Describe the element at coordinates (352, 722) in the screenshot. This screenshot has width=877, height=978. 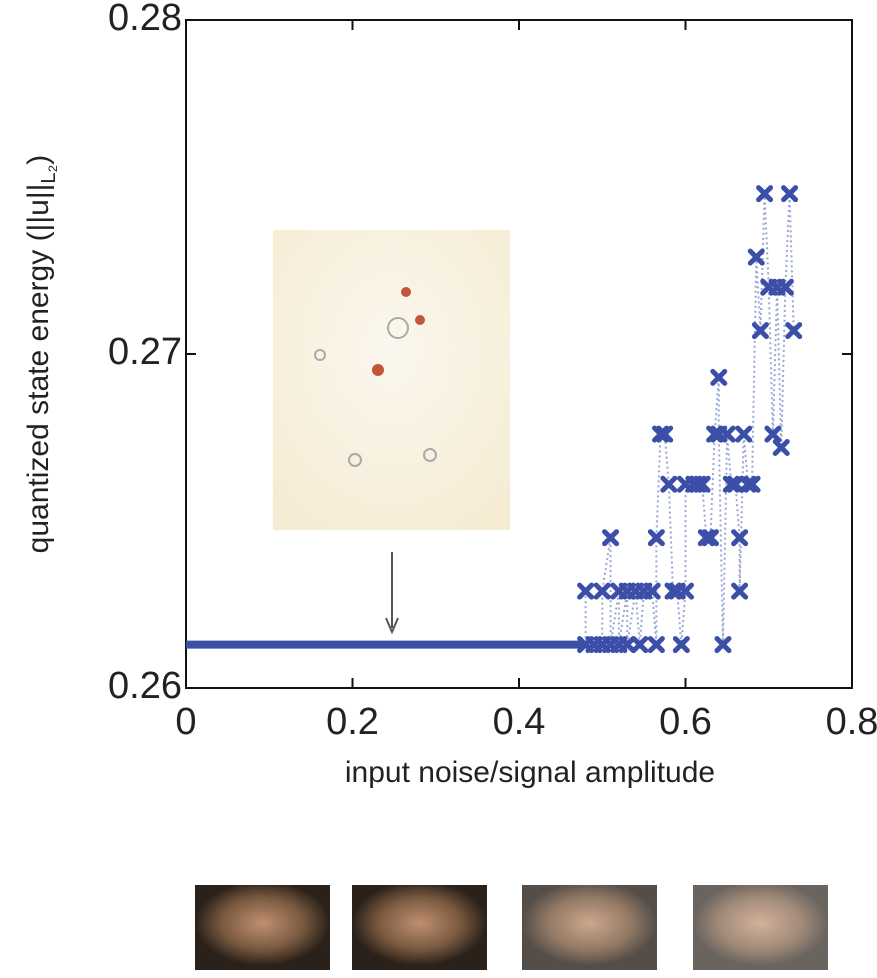
I see `x-tick-label: 0.2` at that location.